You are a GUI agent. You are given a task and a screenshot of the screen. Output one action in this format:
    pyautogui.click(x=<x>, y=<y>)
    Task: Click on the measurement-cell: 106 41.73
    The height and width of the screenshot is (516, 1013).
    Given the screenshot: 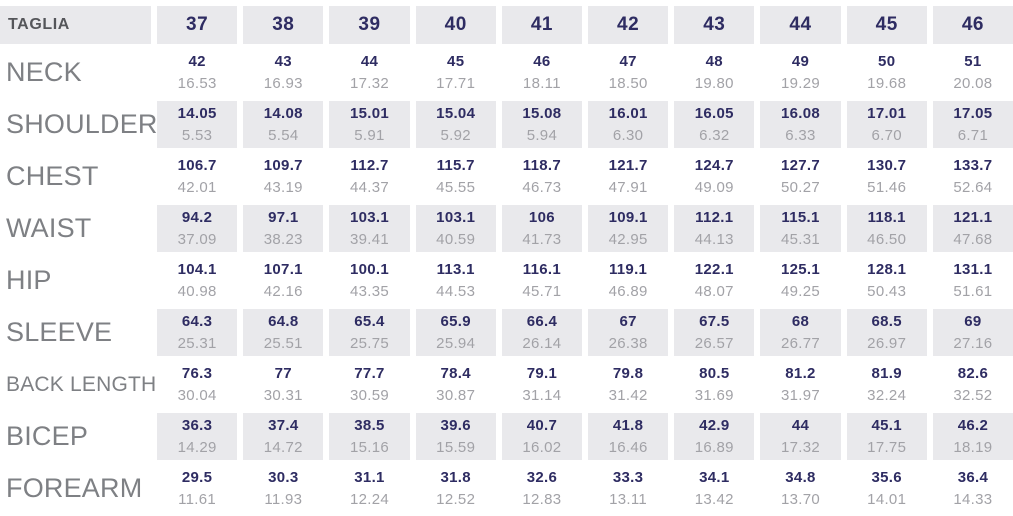 What is the action you would take?
    pyautogui.click(x=541, y=228)
    